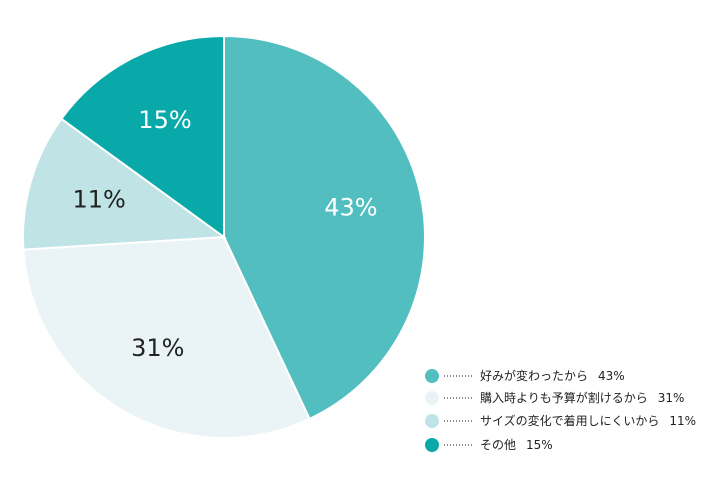 This screenshot has width=720, height=480. What do you see at coordinates (539, 445) in the screenshot?
I see `legend-value: 15%` at bounding box center [539, 445].